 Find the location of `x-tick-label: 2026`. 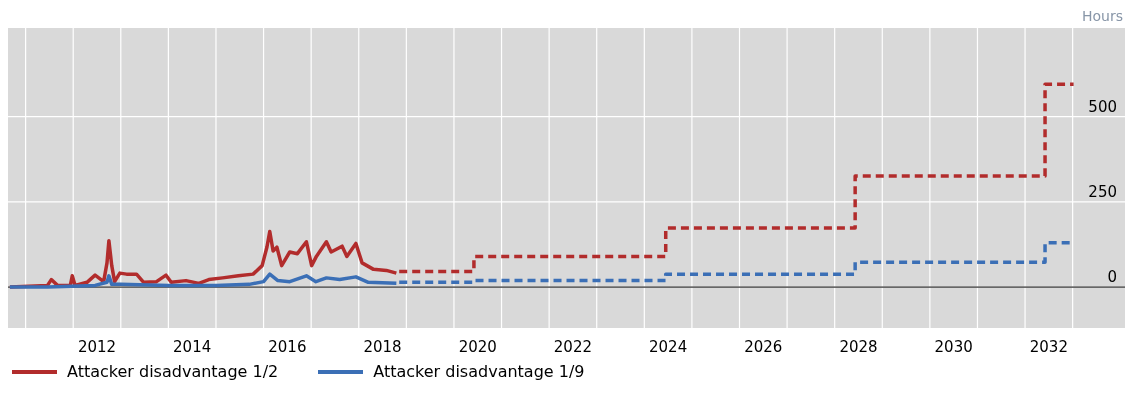

x-tick-label: 2026 is located at coordinates (763, 347).